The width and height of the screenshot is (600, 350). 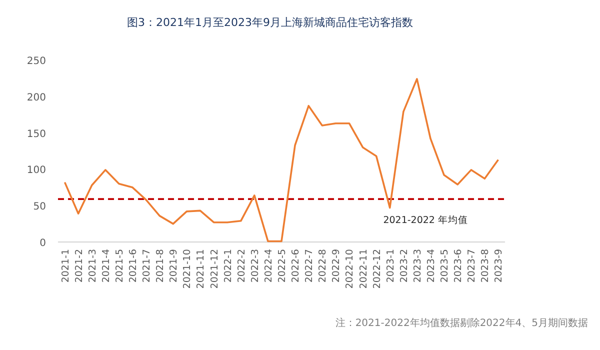 I want to click on x-tick-label: 2022-1, so click(x=228, y=266).